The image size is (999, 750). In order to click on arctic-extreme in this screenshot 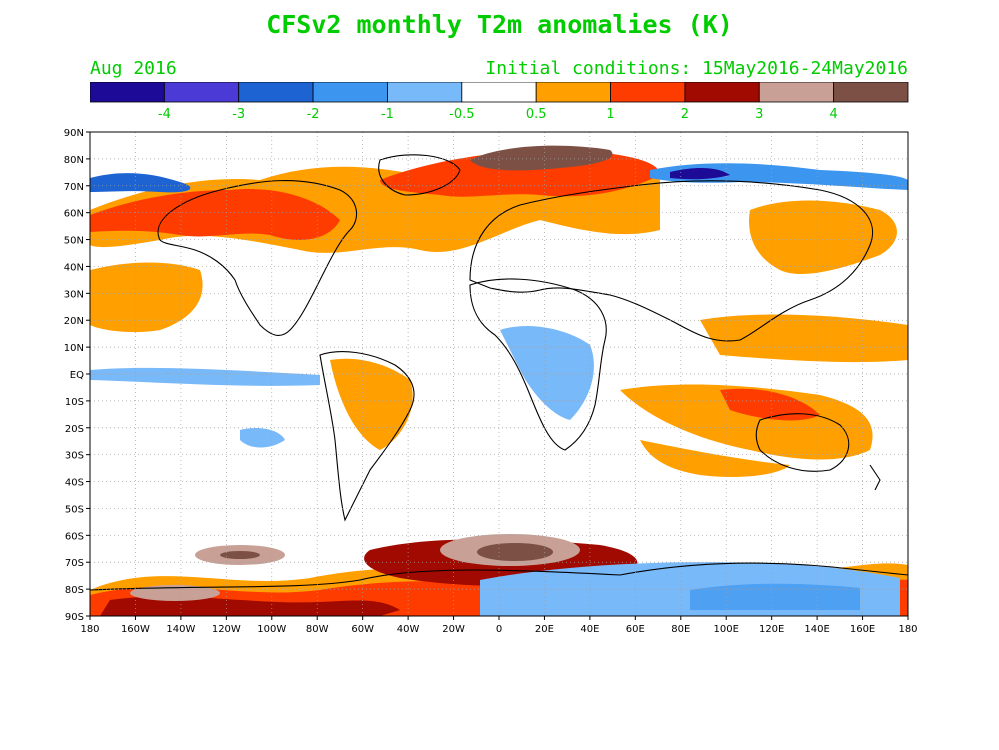, I will do `click(541, 158)`.